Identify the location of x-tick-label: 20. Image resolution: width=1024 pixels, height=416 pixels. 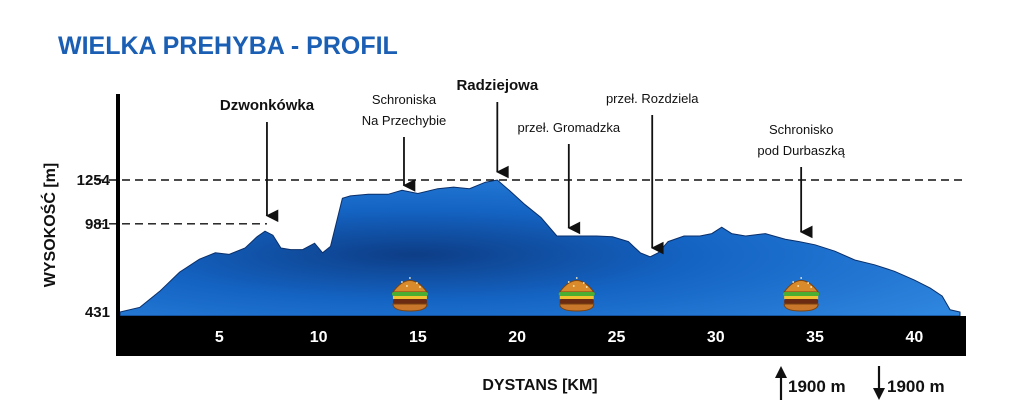
(517, 337).